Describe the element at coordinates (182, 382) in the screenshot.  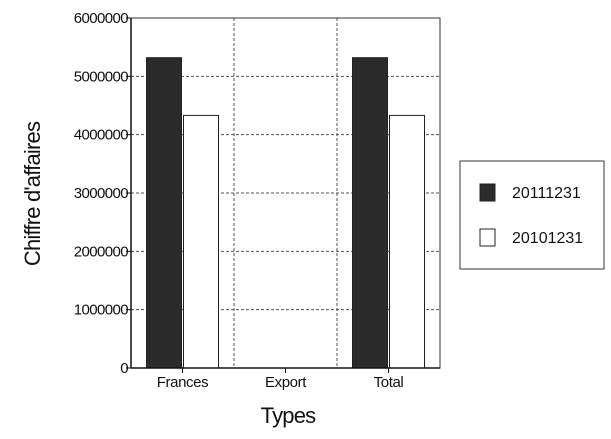
I see `x-tick-label-frances: Frances` at that location.